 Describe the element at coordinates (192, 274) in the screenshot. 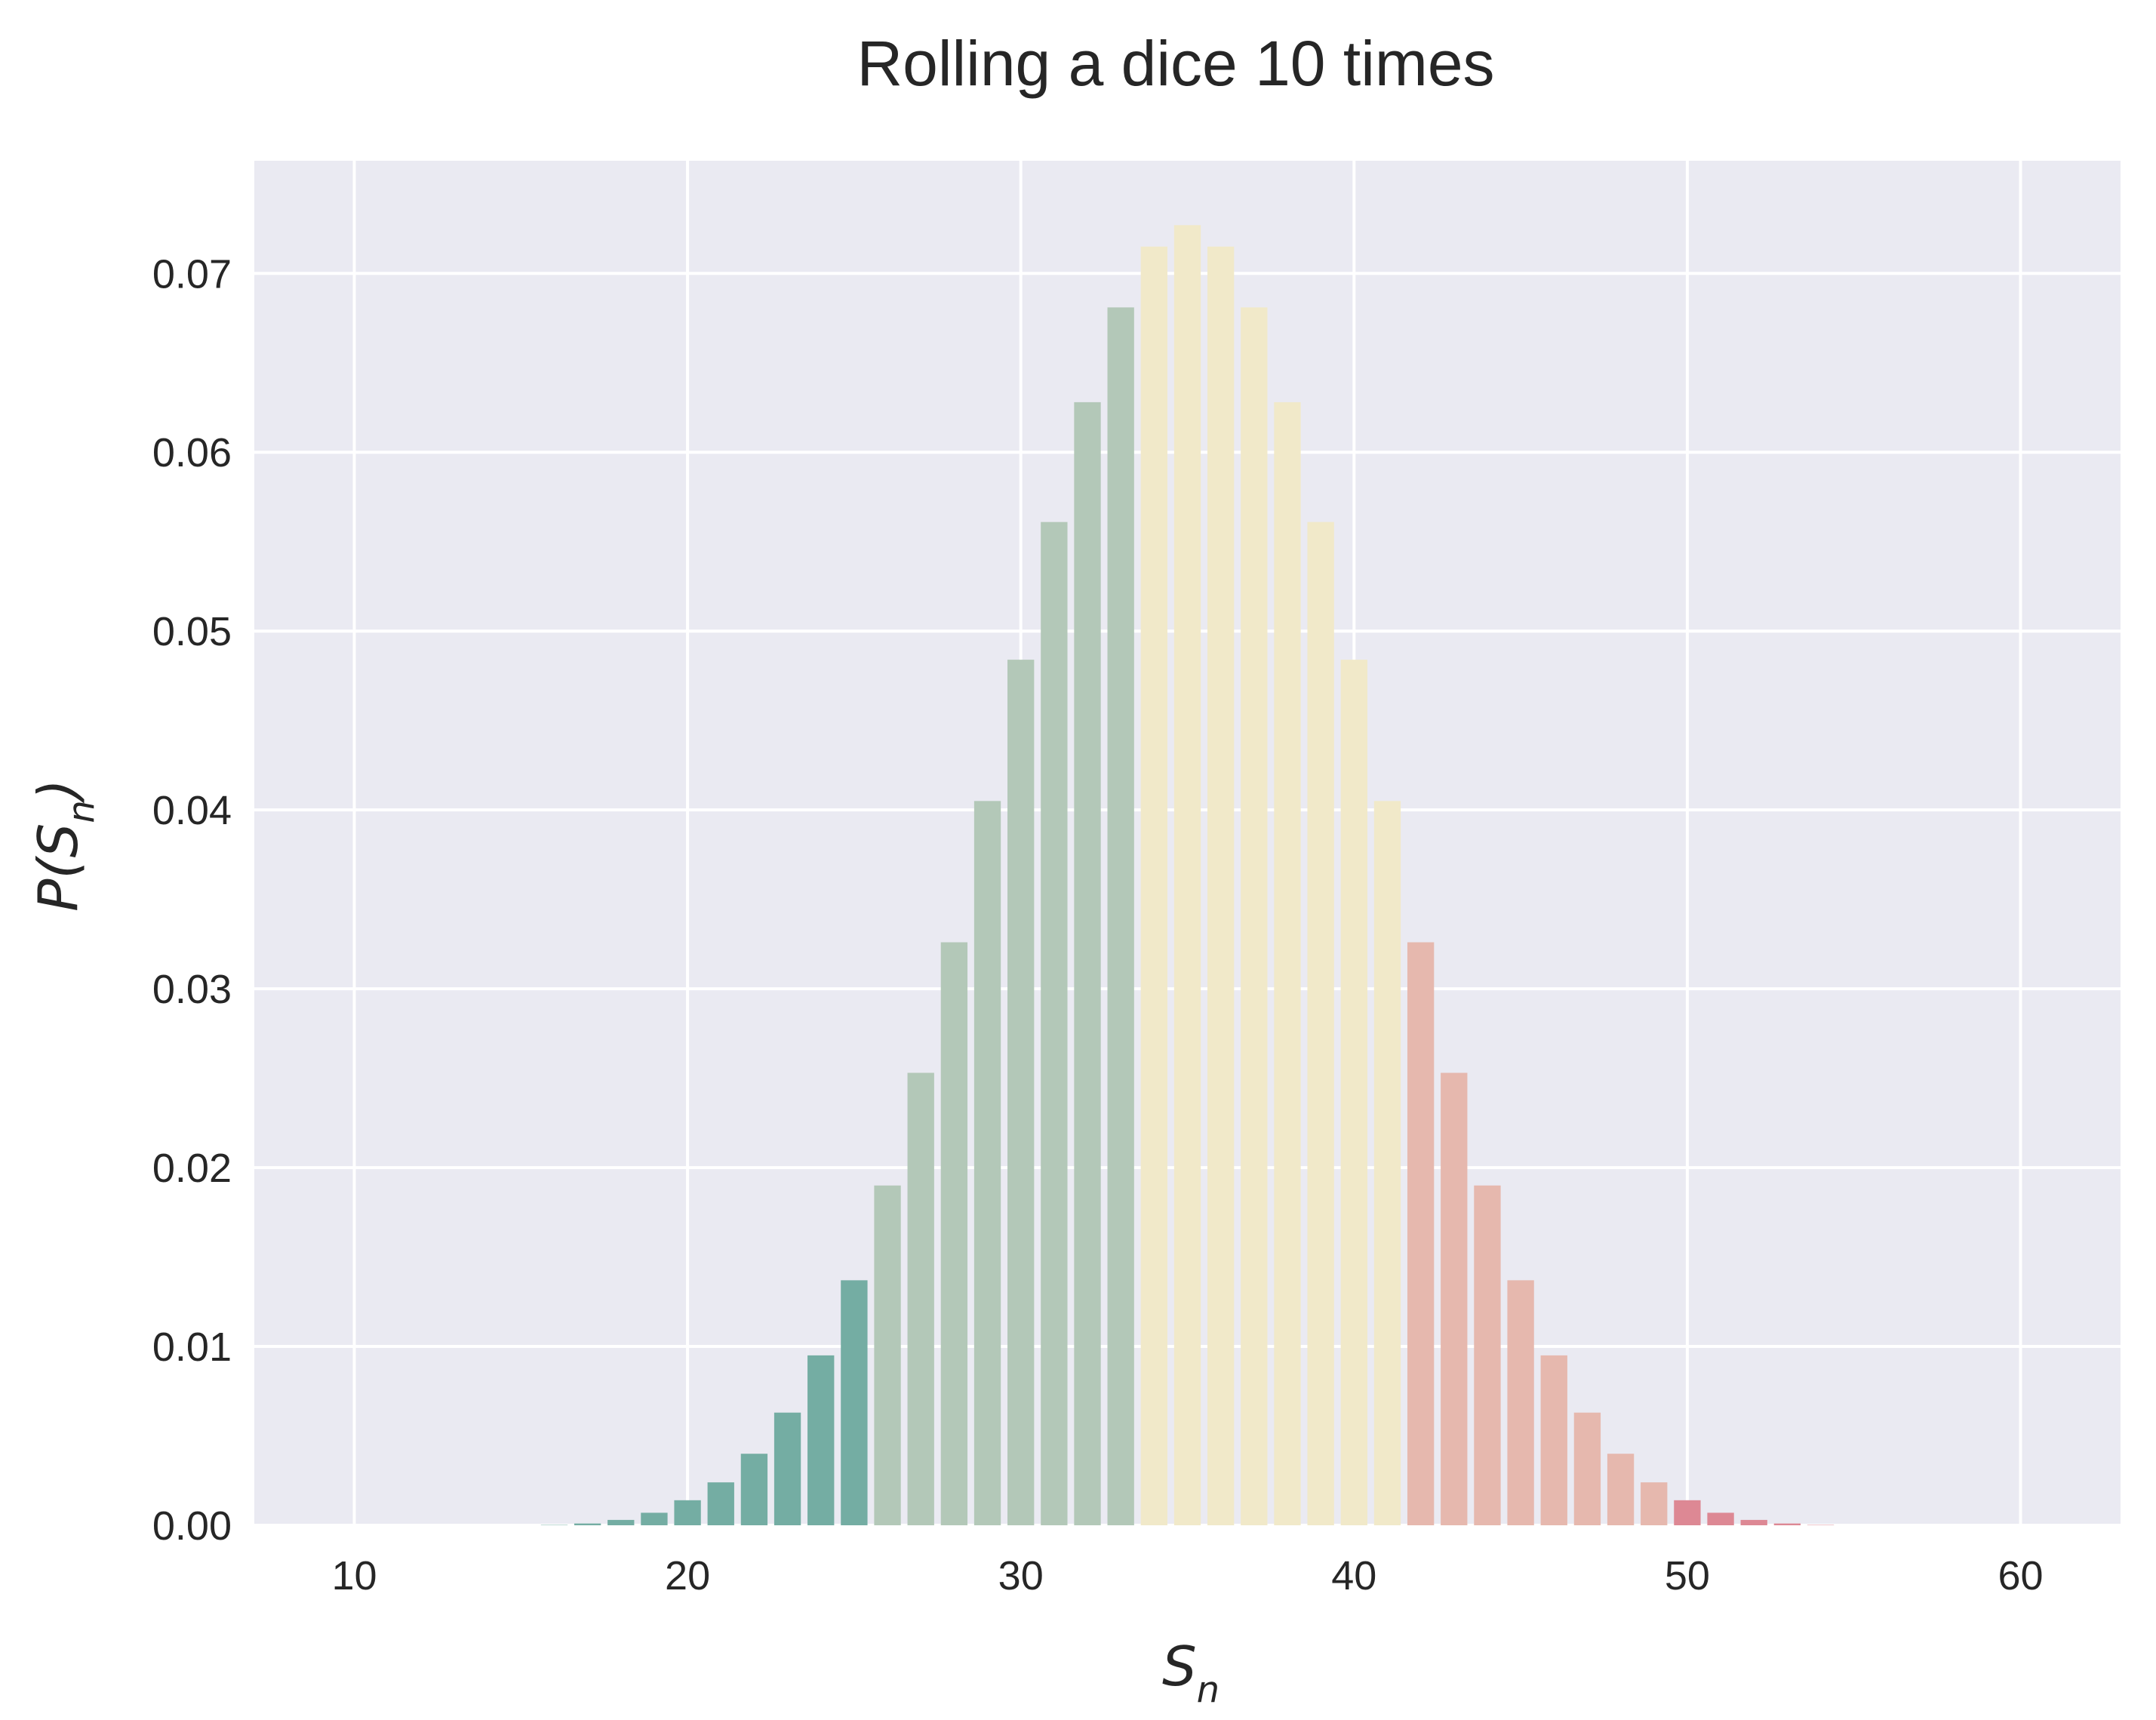

I see `y-tick-label: 0.07` at that location.